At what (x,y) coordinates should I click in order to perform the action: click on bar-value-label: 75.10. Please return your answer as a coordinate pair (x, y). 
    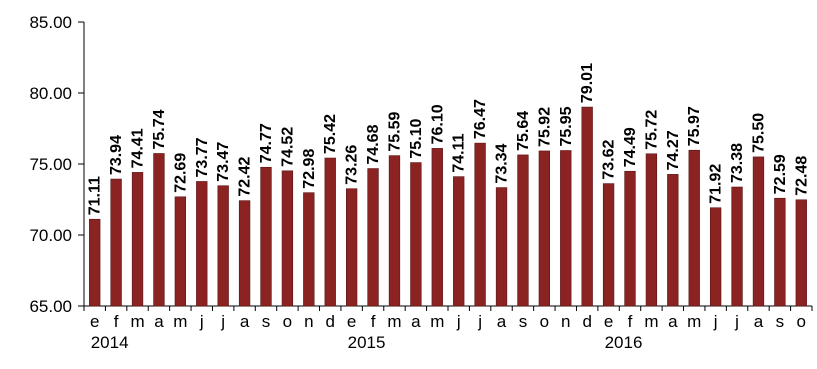
    Looking at the image, I should click on (416, 138).